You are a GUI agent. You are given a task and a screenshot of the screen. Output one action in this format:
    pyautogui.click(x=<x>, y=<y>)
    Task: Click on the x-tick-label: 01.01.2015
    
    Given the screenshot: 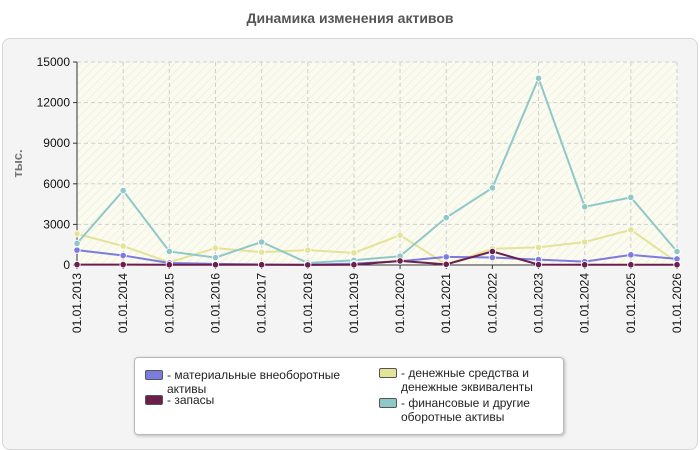 What is the action you would take?
    pyautogui.click(x=169, y=303)
    